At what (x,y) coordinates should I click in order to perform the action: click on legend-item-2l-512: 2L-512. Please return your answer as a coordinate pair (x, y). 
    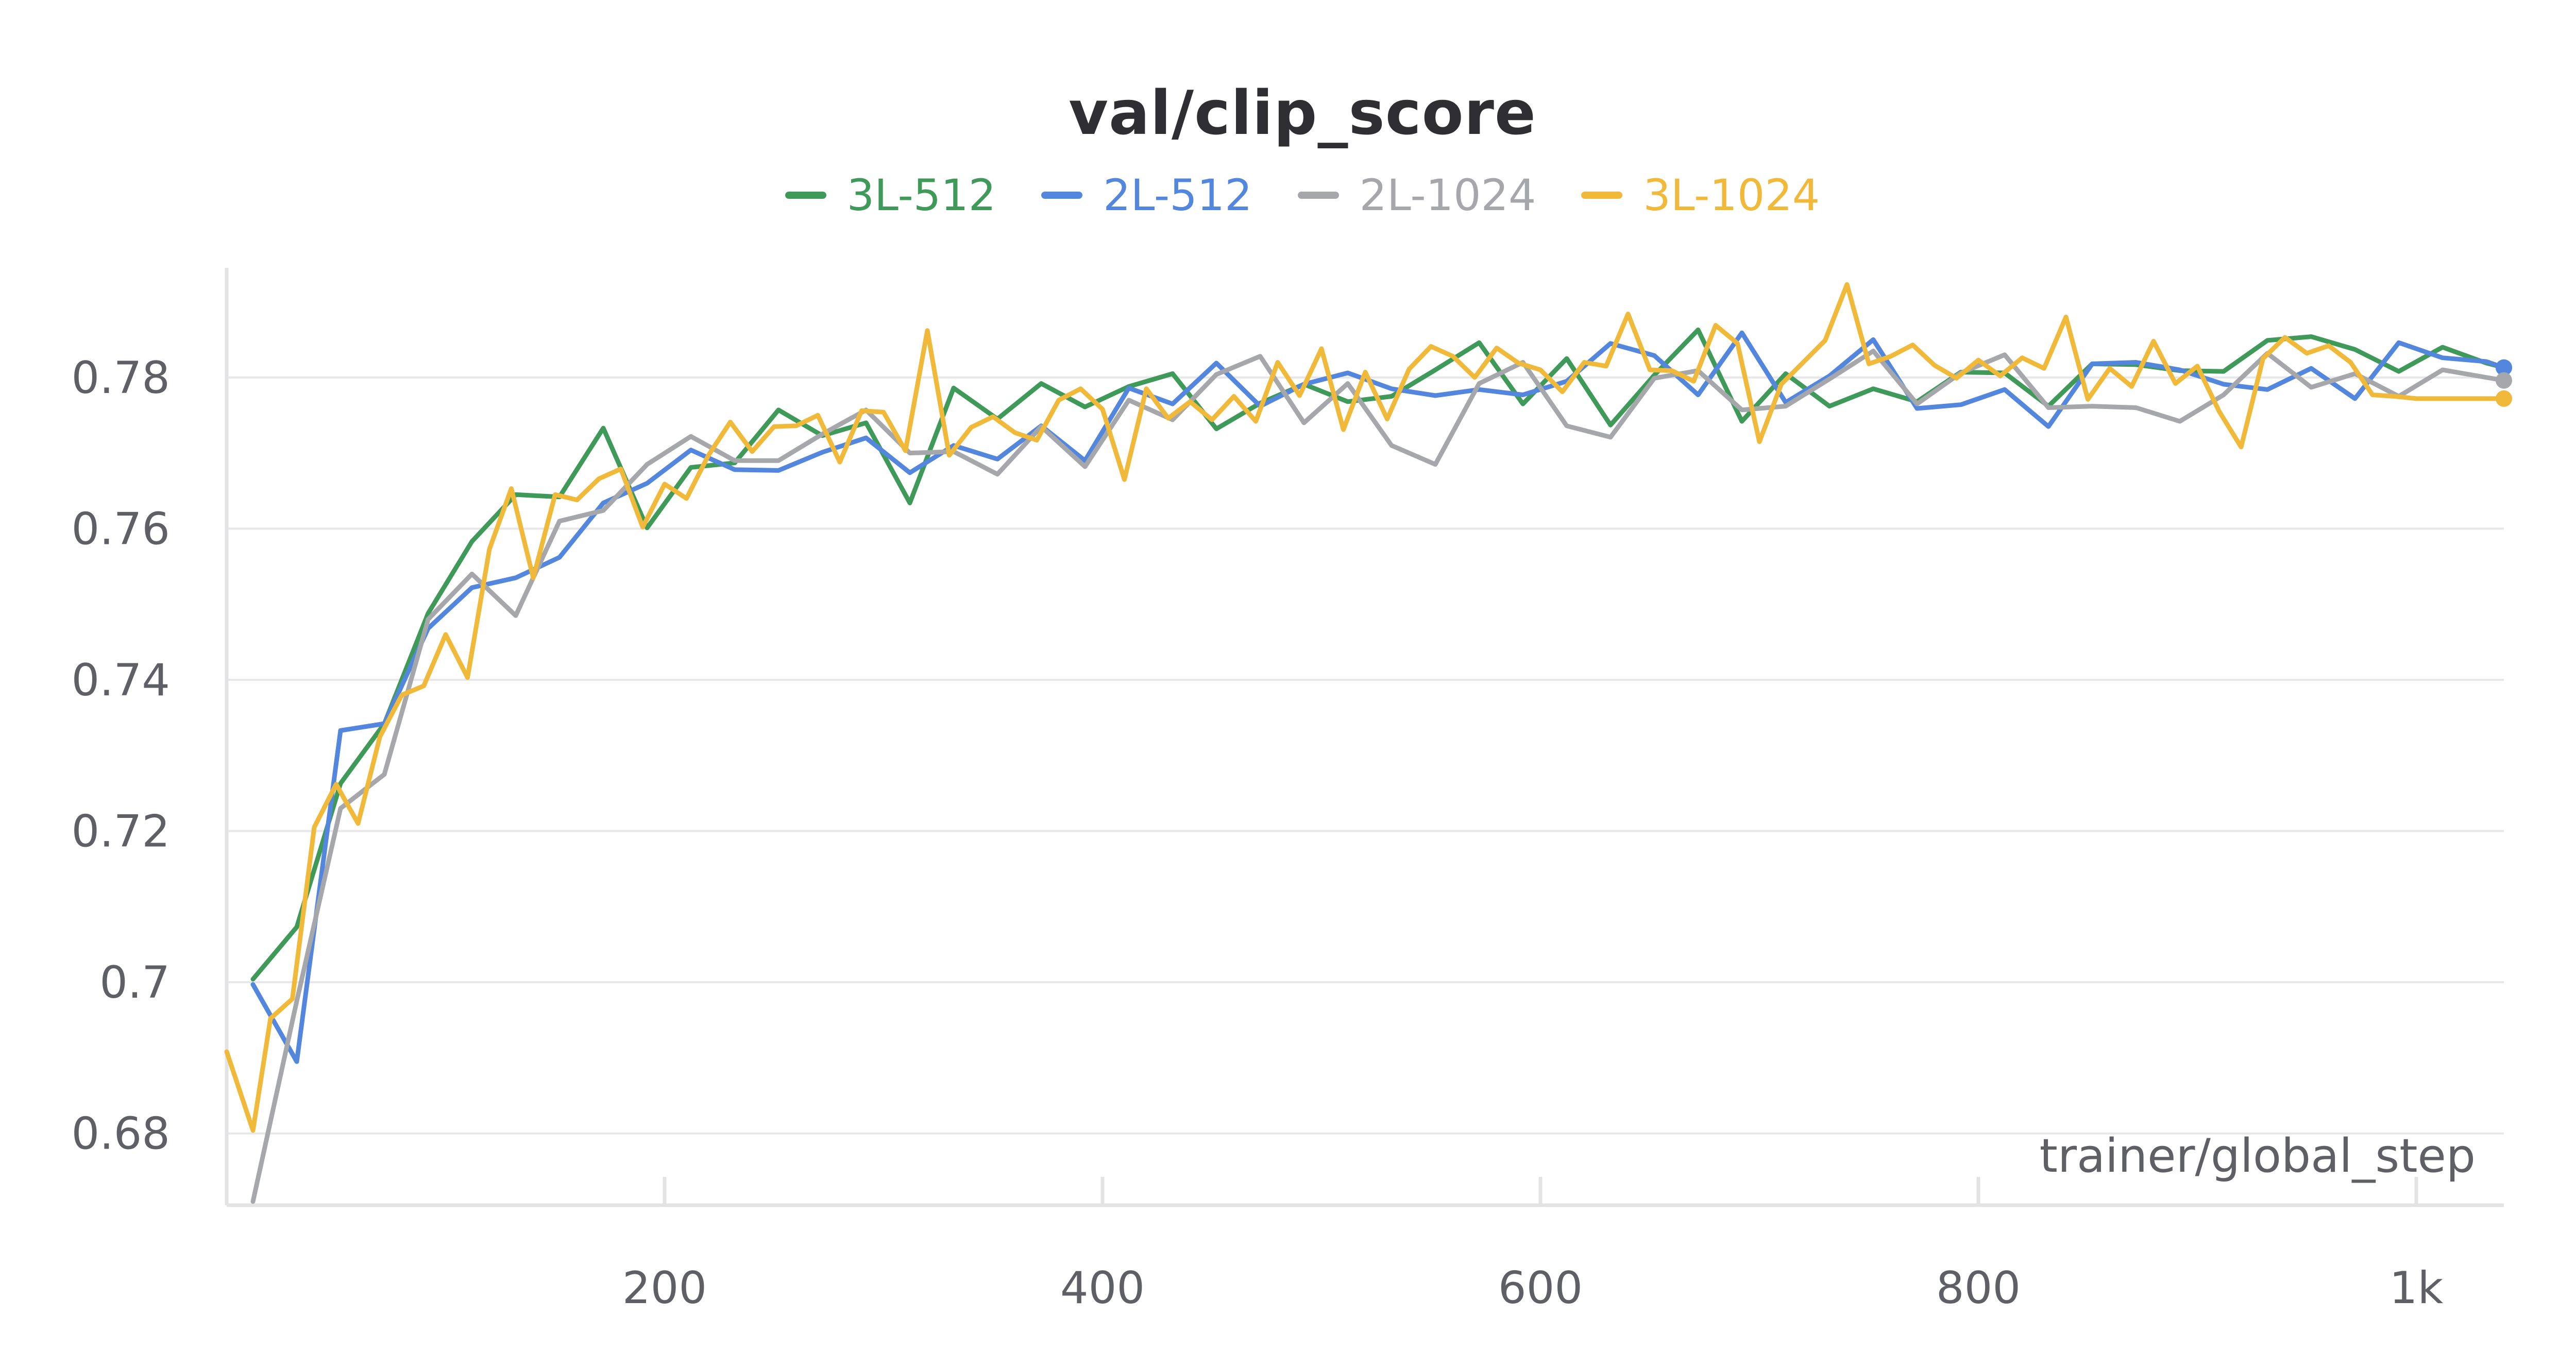
    Looking at the image, I should click on (1146, 195).